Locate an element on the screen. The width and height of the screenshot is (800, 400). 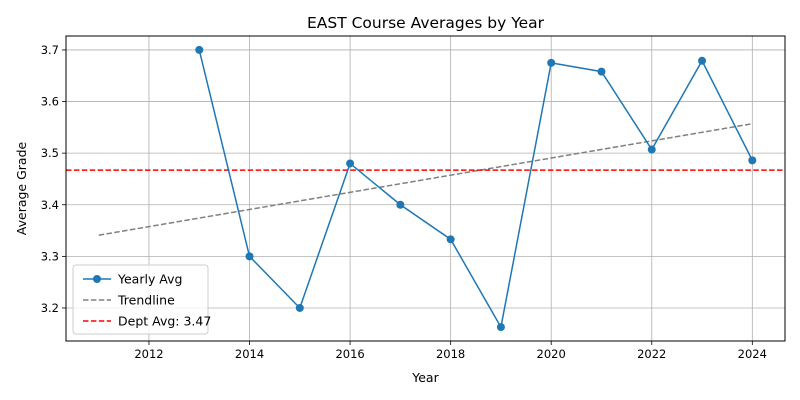
y-tick-label: 3.2 is located at coordinates (50, 308).